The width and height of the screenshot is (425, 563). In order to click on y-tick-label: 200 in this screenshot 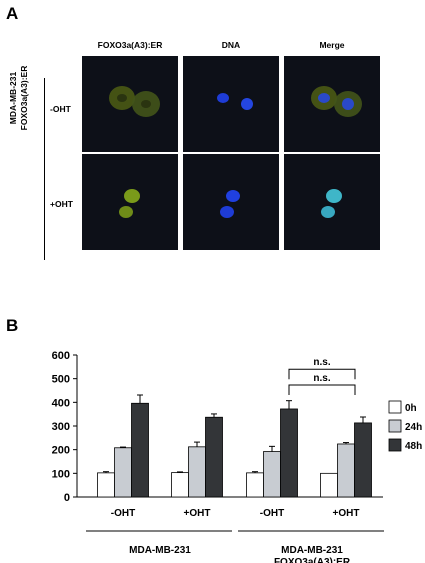, I will do `click(61, 451)`.